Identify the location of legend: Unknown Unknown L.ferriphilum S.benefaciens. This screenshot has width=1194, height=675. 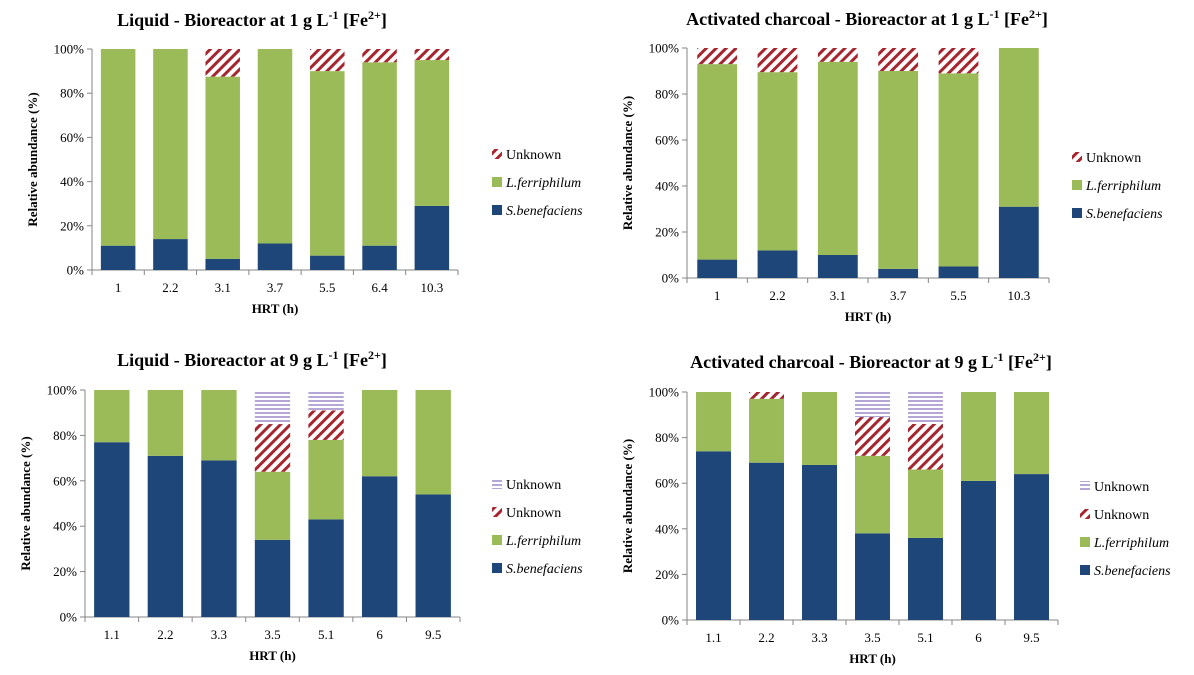
(1125, 529).